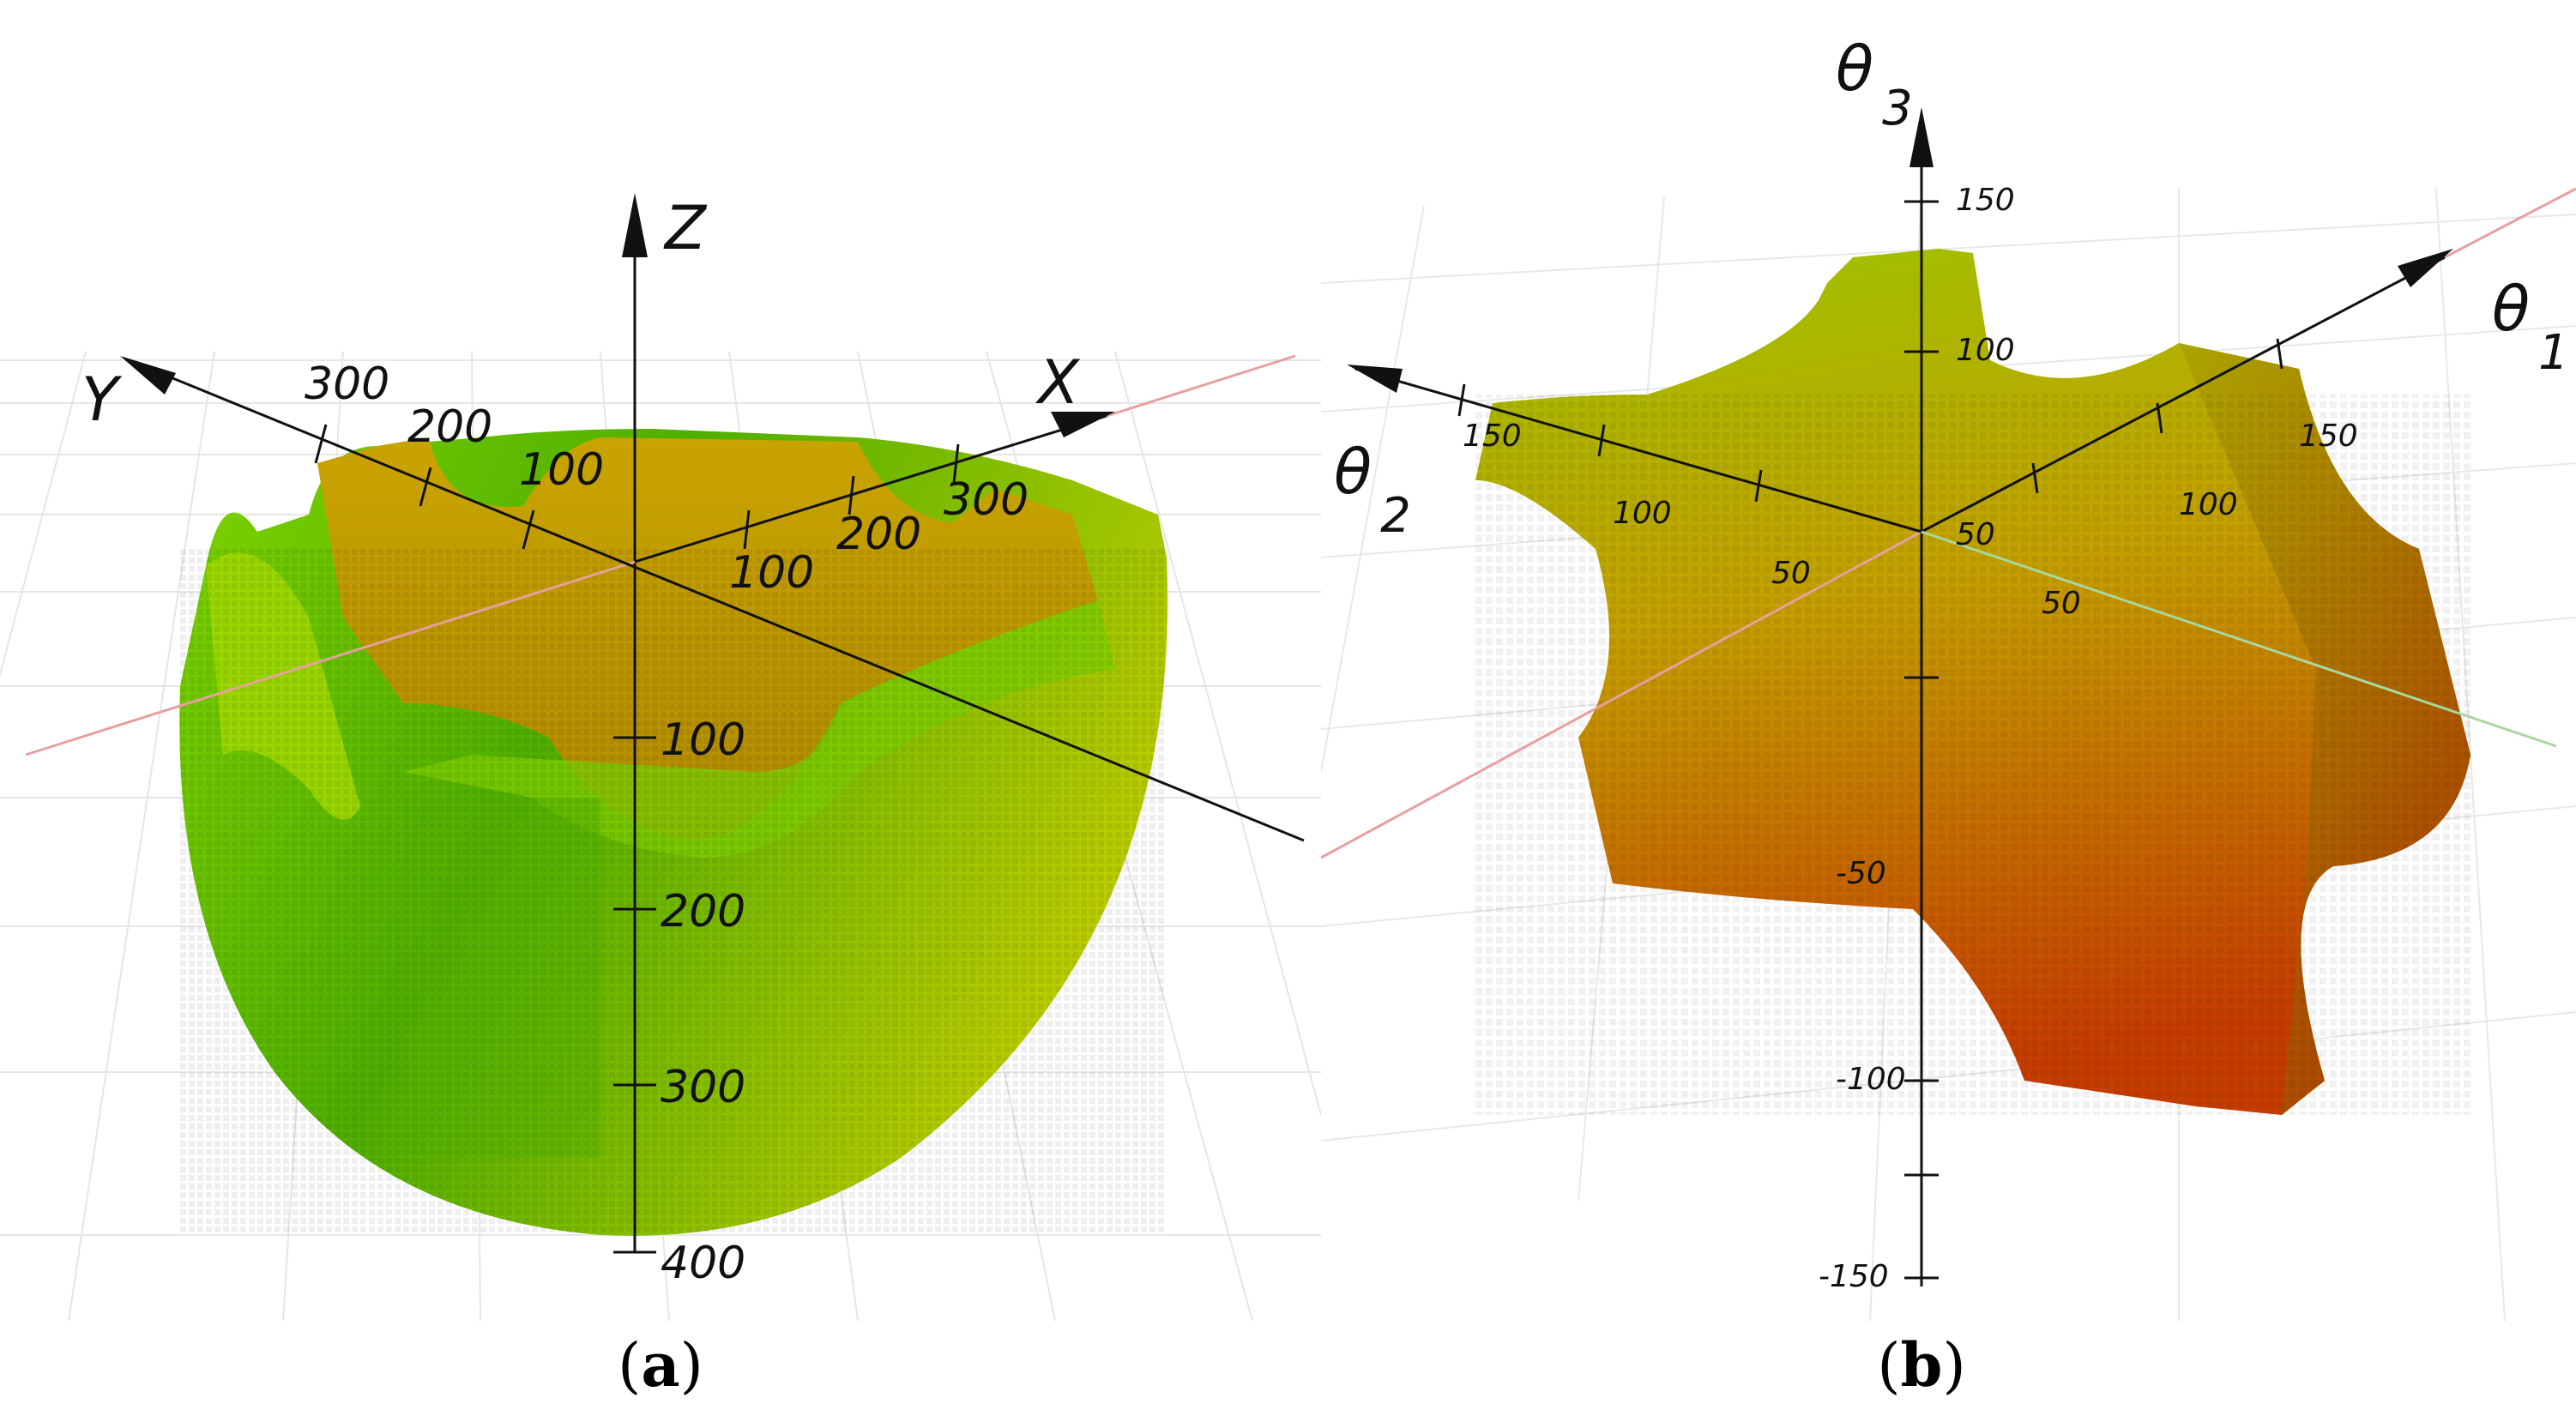  I want to click on t3-tick-100: 100, so click(1985, 350).